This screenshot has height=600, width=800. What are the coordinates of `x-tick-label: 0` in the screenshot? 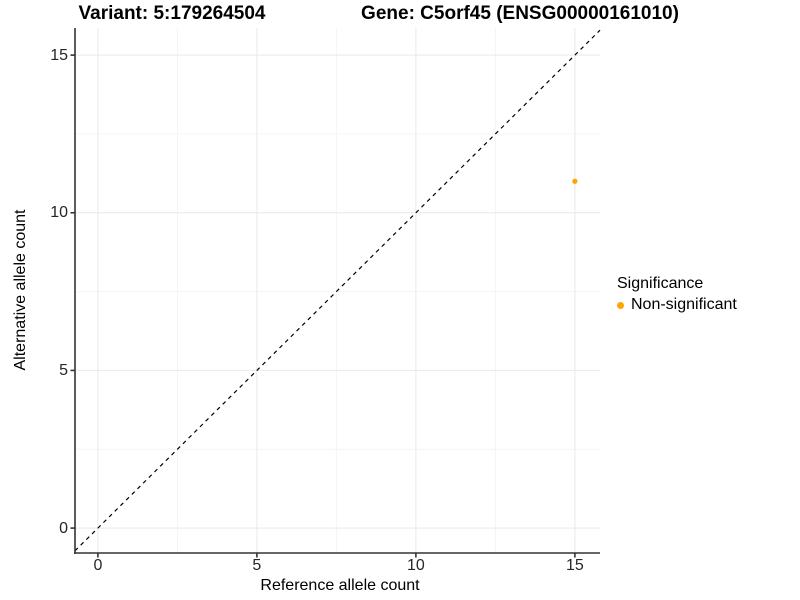 It's located at (98, 565).